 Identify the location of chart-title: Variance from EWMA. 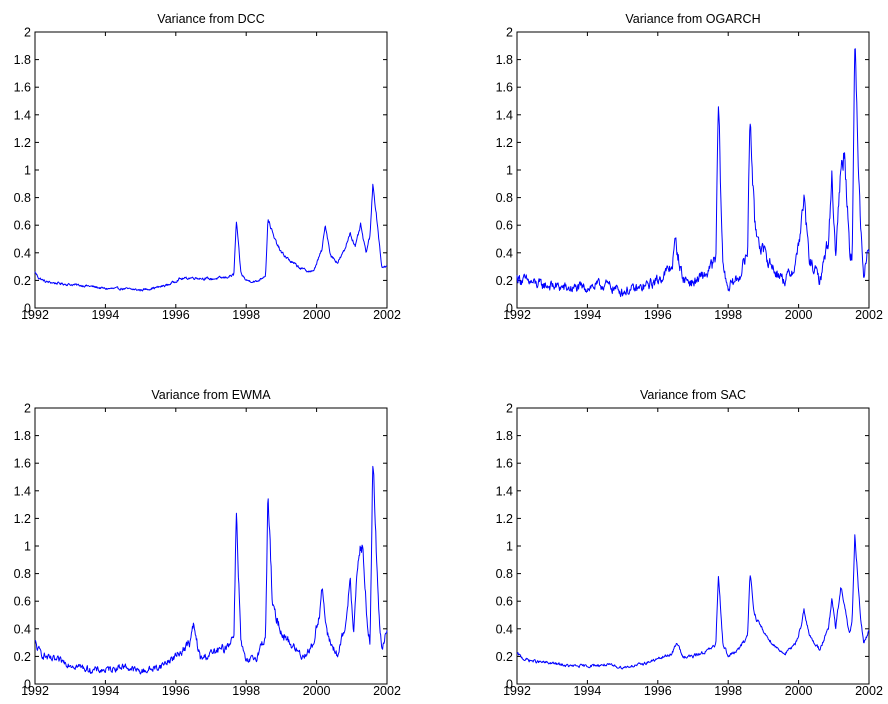
(211, 395).